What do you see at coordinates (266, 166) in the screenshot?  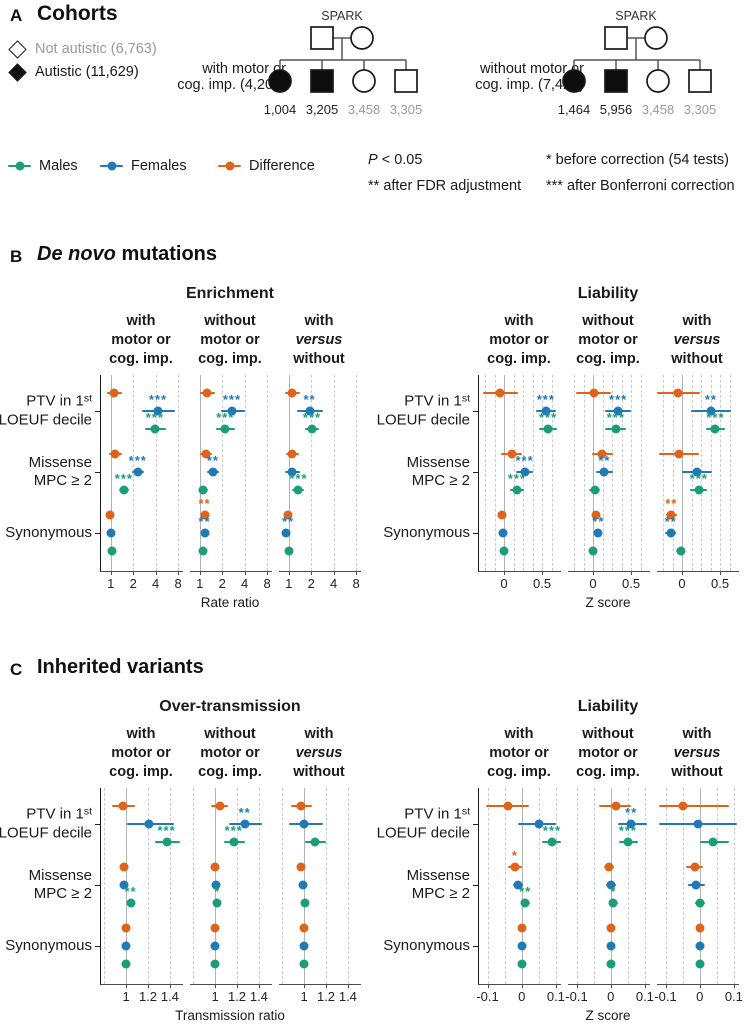 I see `legend-item-difference: Difference` at bounding box center [266, 166].